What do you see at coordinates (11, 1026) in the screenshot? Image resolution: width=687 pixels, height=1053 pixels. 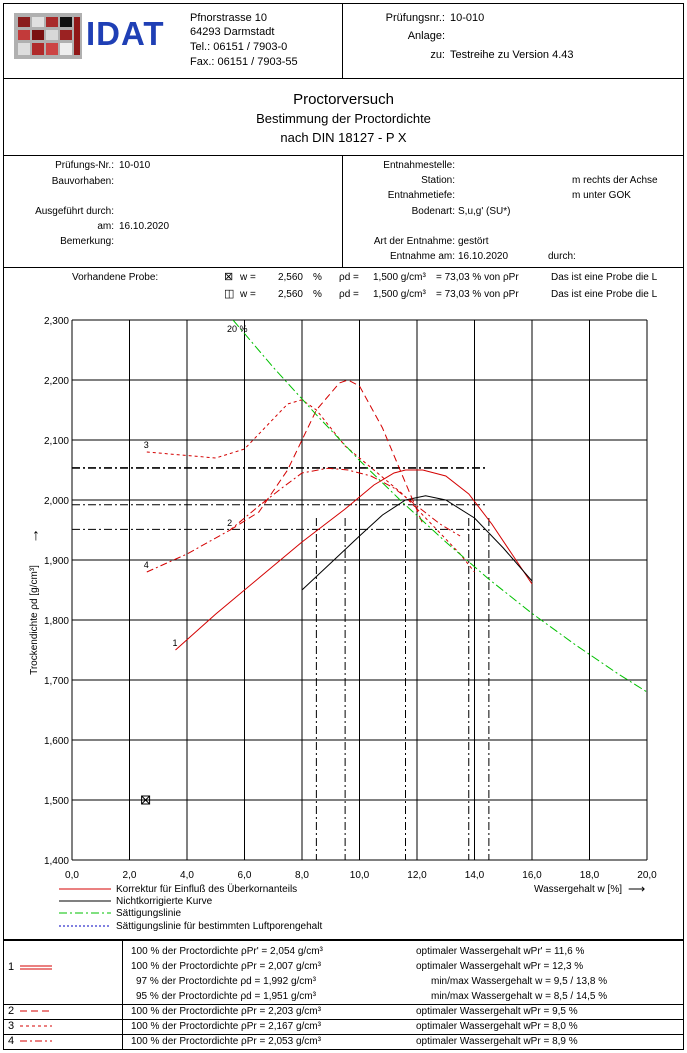 I see `results-row-3-num: 3` at bounding box center [11, 1026].